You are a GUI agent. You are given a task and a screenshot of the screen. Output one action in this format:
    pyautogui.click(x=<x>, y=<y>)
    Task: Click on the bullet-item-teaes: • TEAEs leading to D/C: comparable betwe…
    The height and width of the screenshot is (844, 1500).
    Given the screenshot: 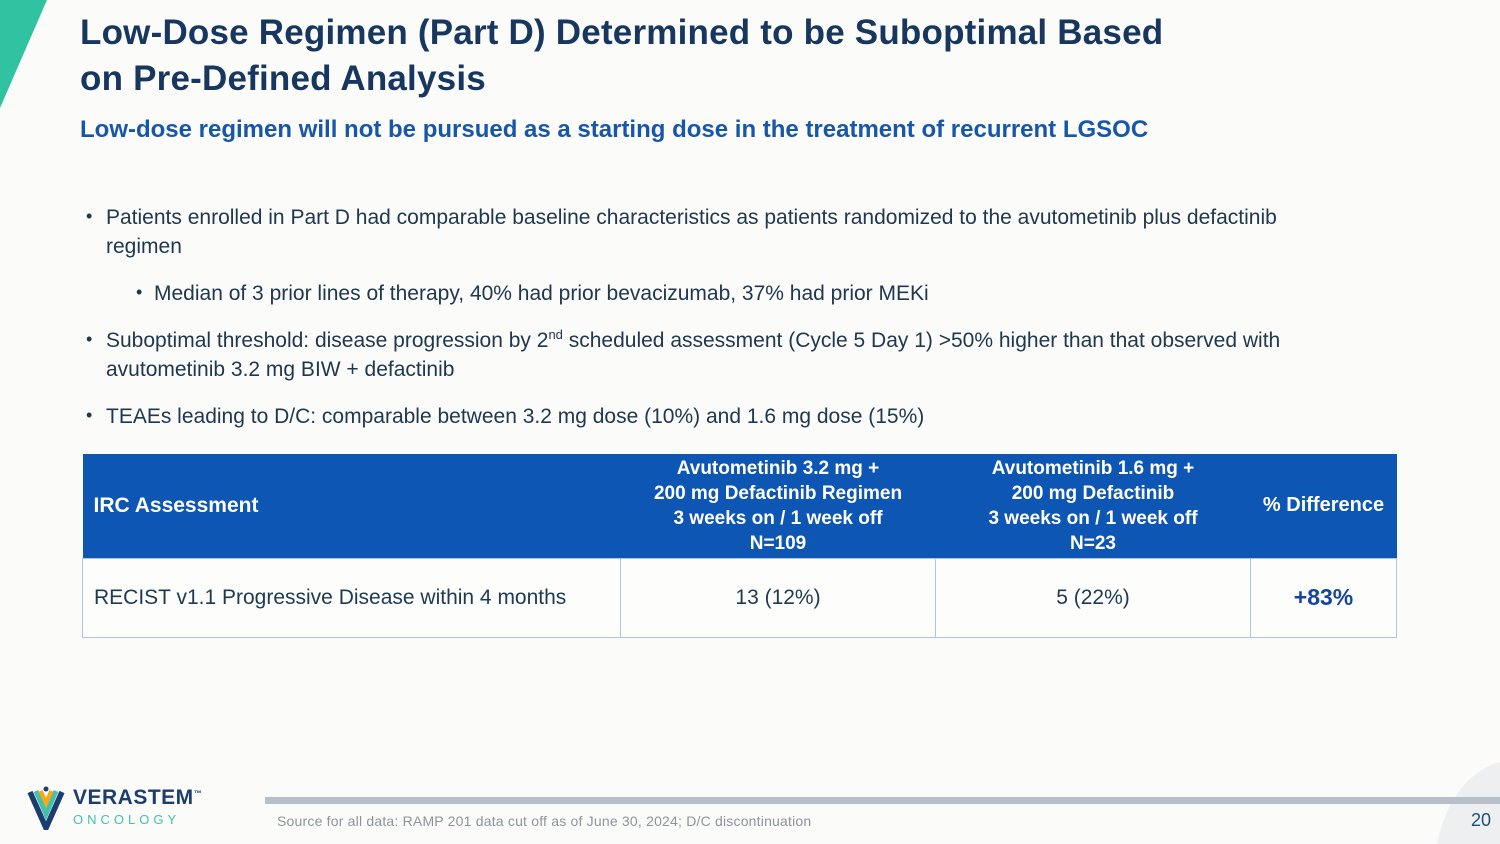 What is the action you would take?
    pyautogui.click(x=769, y=416)
    